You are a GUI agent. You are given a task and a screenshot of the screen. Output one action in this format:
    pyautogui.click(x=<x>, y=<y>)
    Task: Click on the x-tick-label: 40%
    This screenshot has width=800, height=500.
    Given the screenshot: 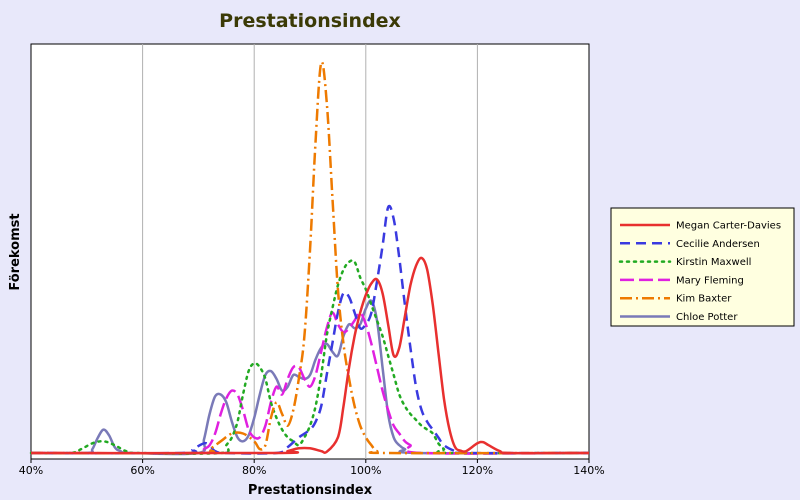 What is the action you would take?
    pyautogui.click(x=31, y=470)
    